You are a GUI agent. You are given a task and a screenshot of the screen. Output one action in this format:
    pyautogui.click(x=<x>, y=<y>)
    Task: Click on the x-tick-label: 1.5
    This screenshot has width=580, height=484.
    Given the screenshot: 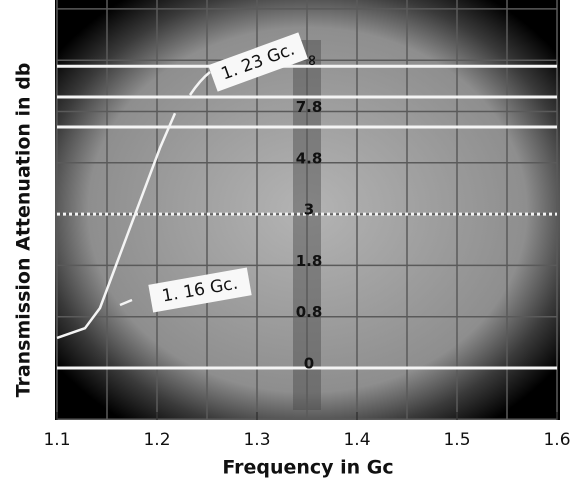 What is the action you would take?
    pyautogui.click(x=456, y=440)
    